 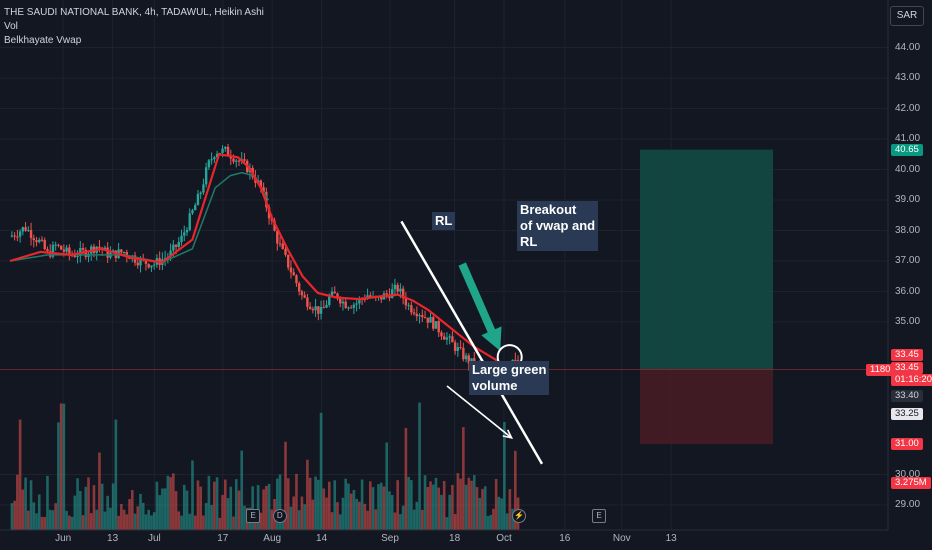 I want to click on resistance-trendline, so click(x=472, y=342).